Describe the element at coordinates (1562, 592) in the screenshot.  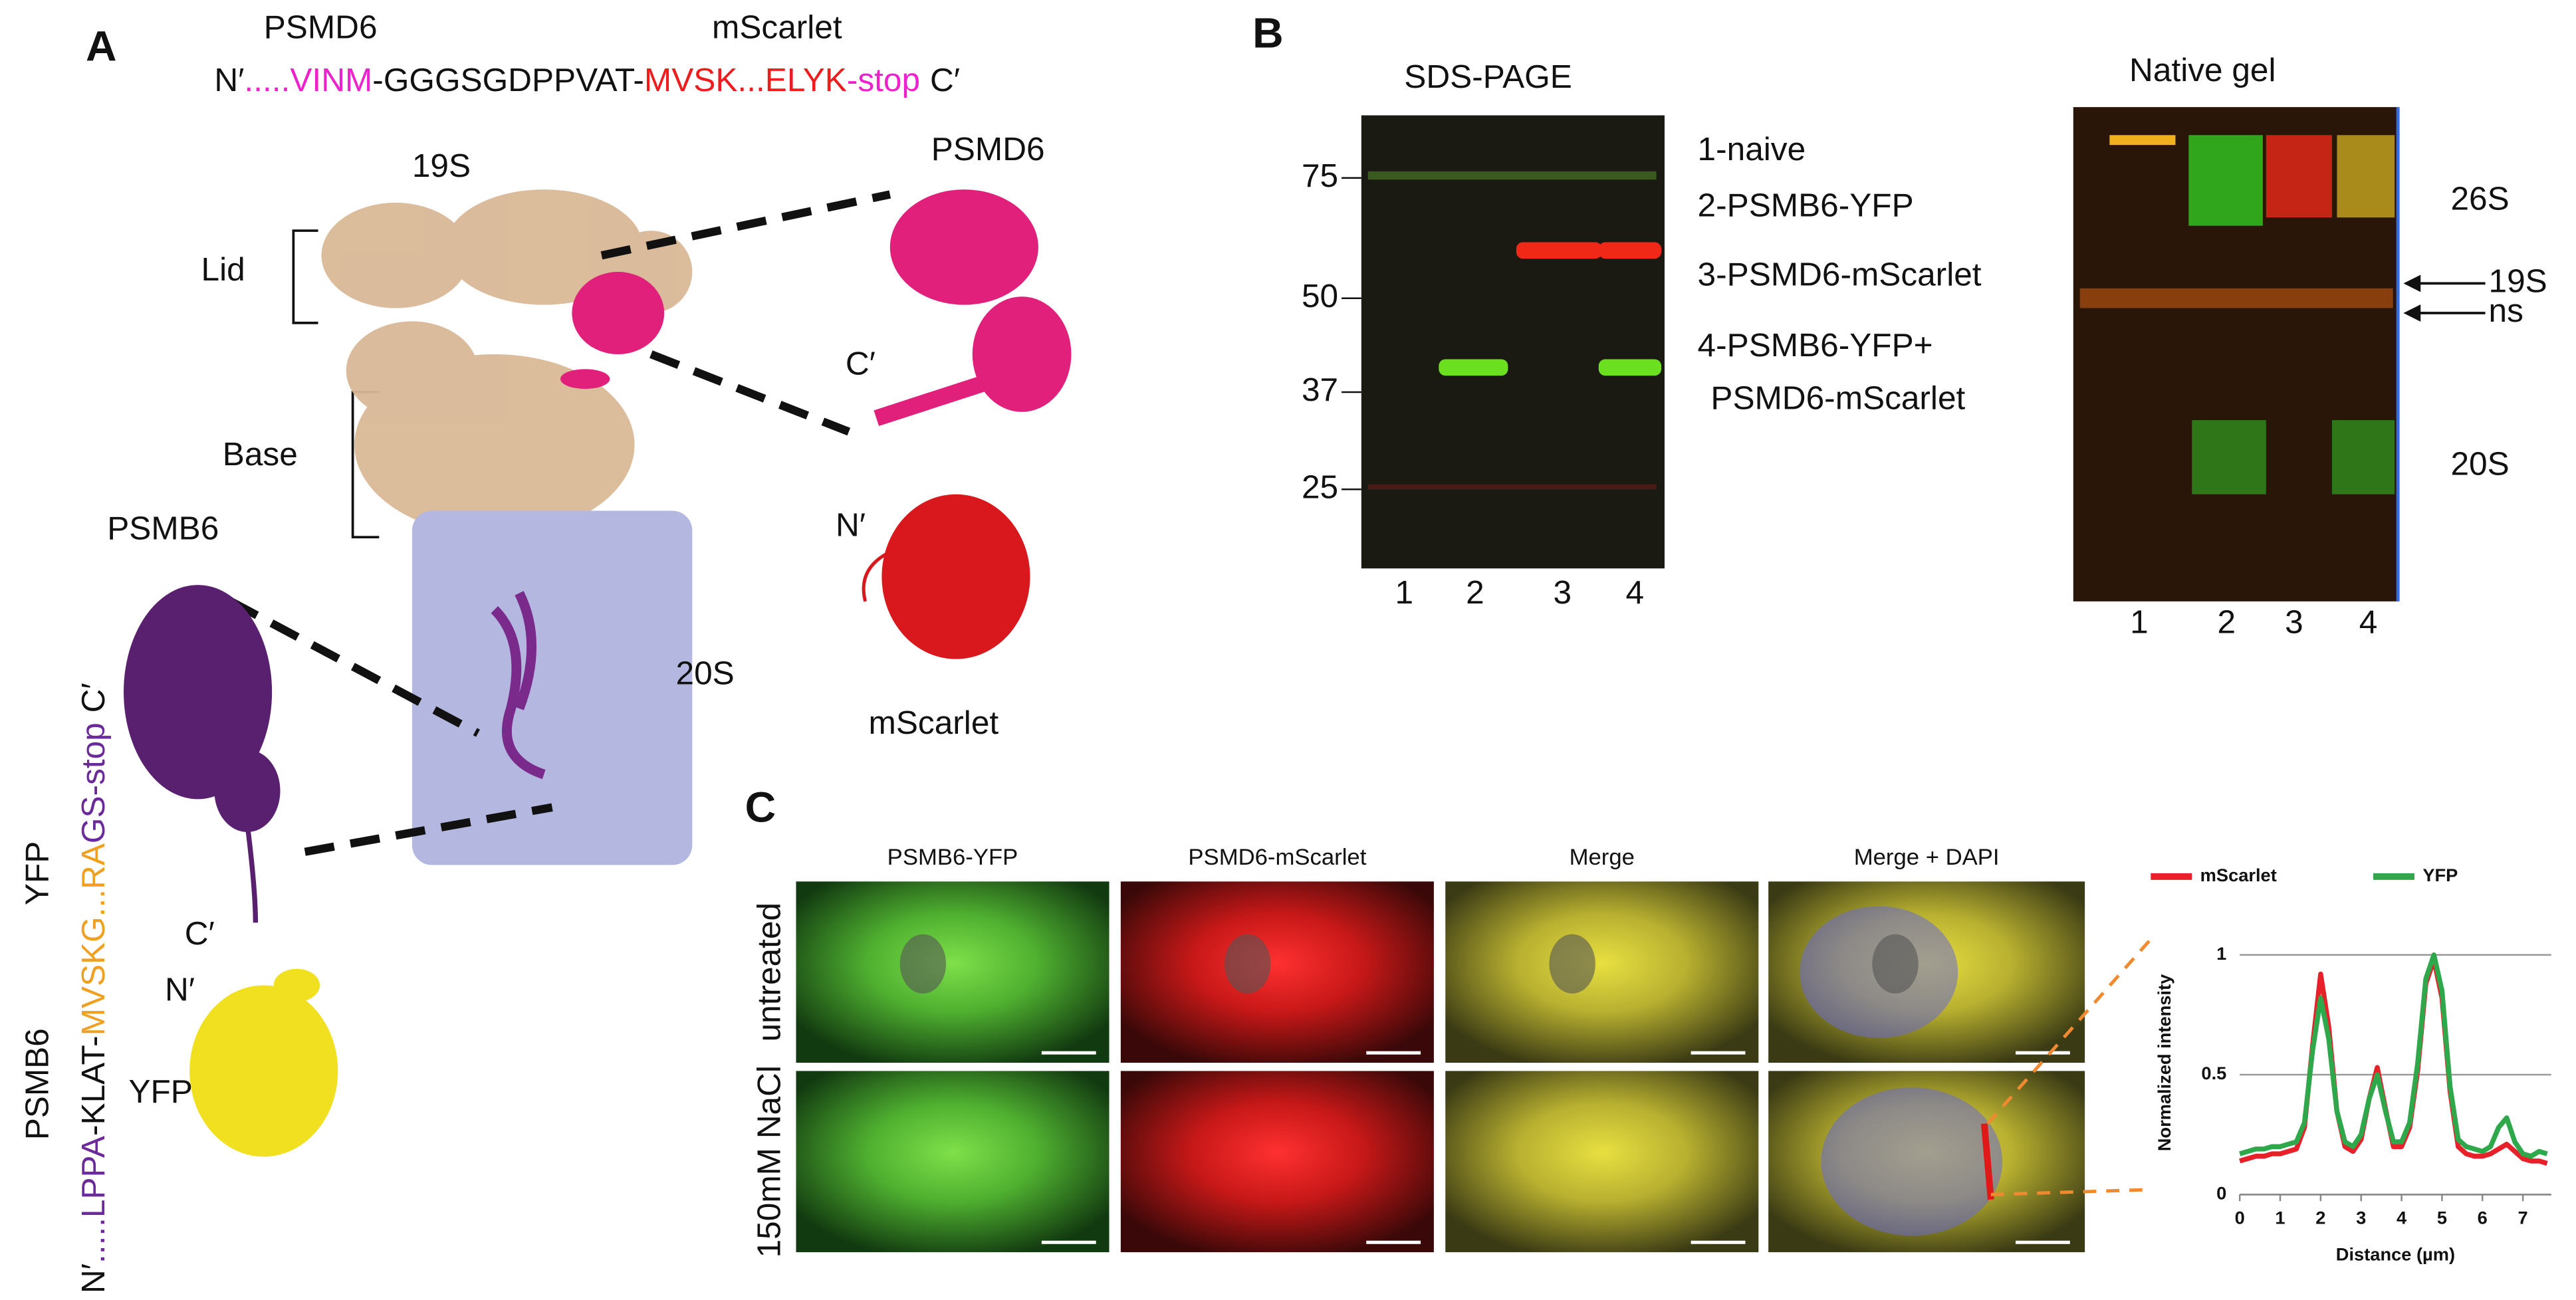
I see `lane-number: 3` at that location.